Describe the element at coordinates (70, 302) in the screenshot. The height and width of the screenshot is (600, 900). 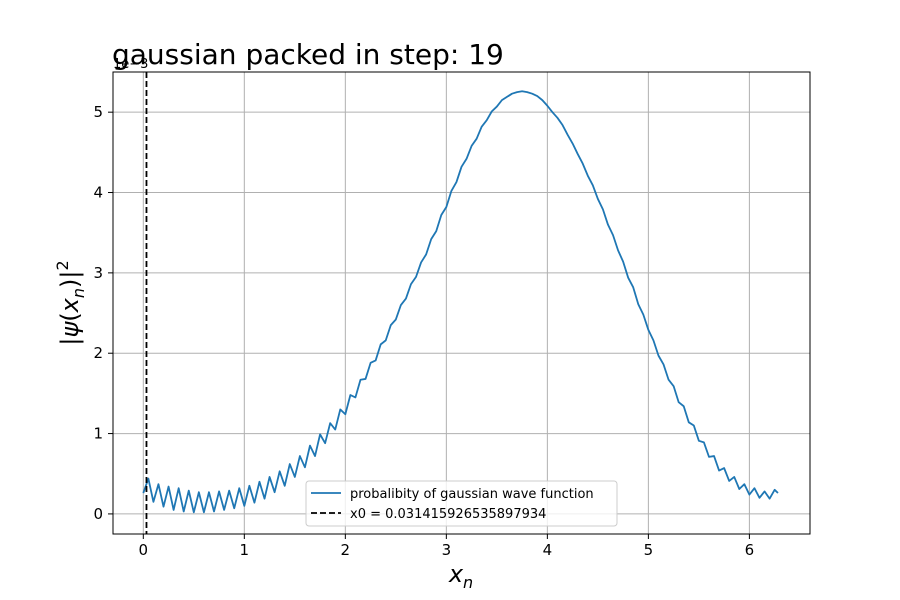
I see `y-axis-label: |ψ(xn)|2` at that location.